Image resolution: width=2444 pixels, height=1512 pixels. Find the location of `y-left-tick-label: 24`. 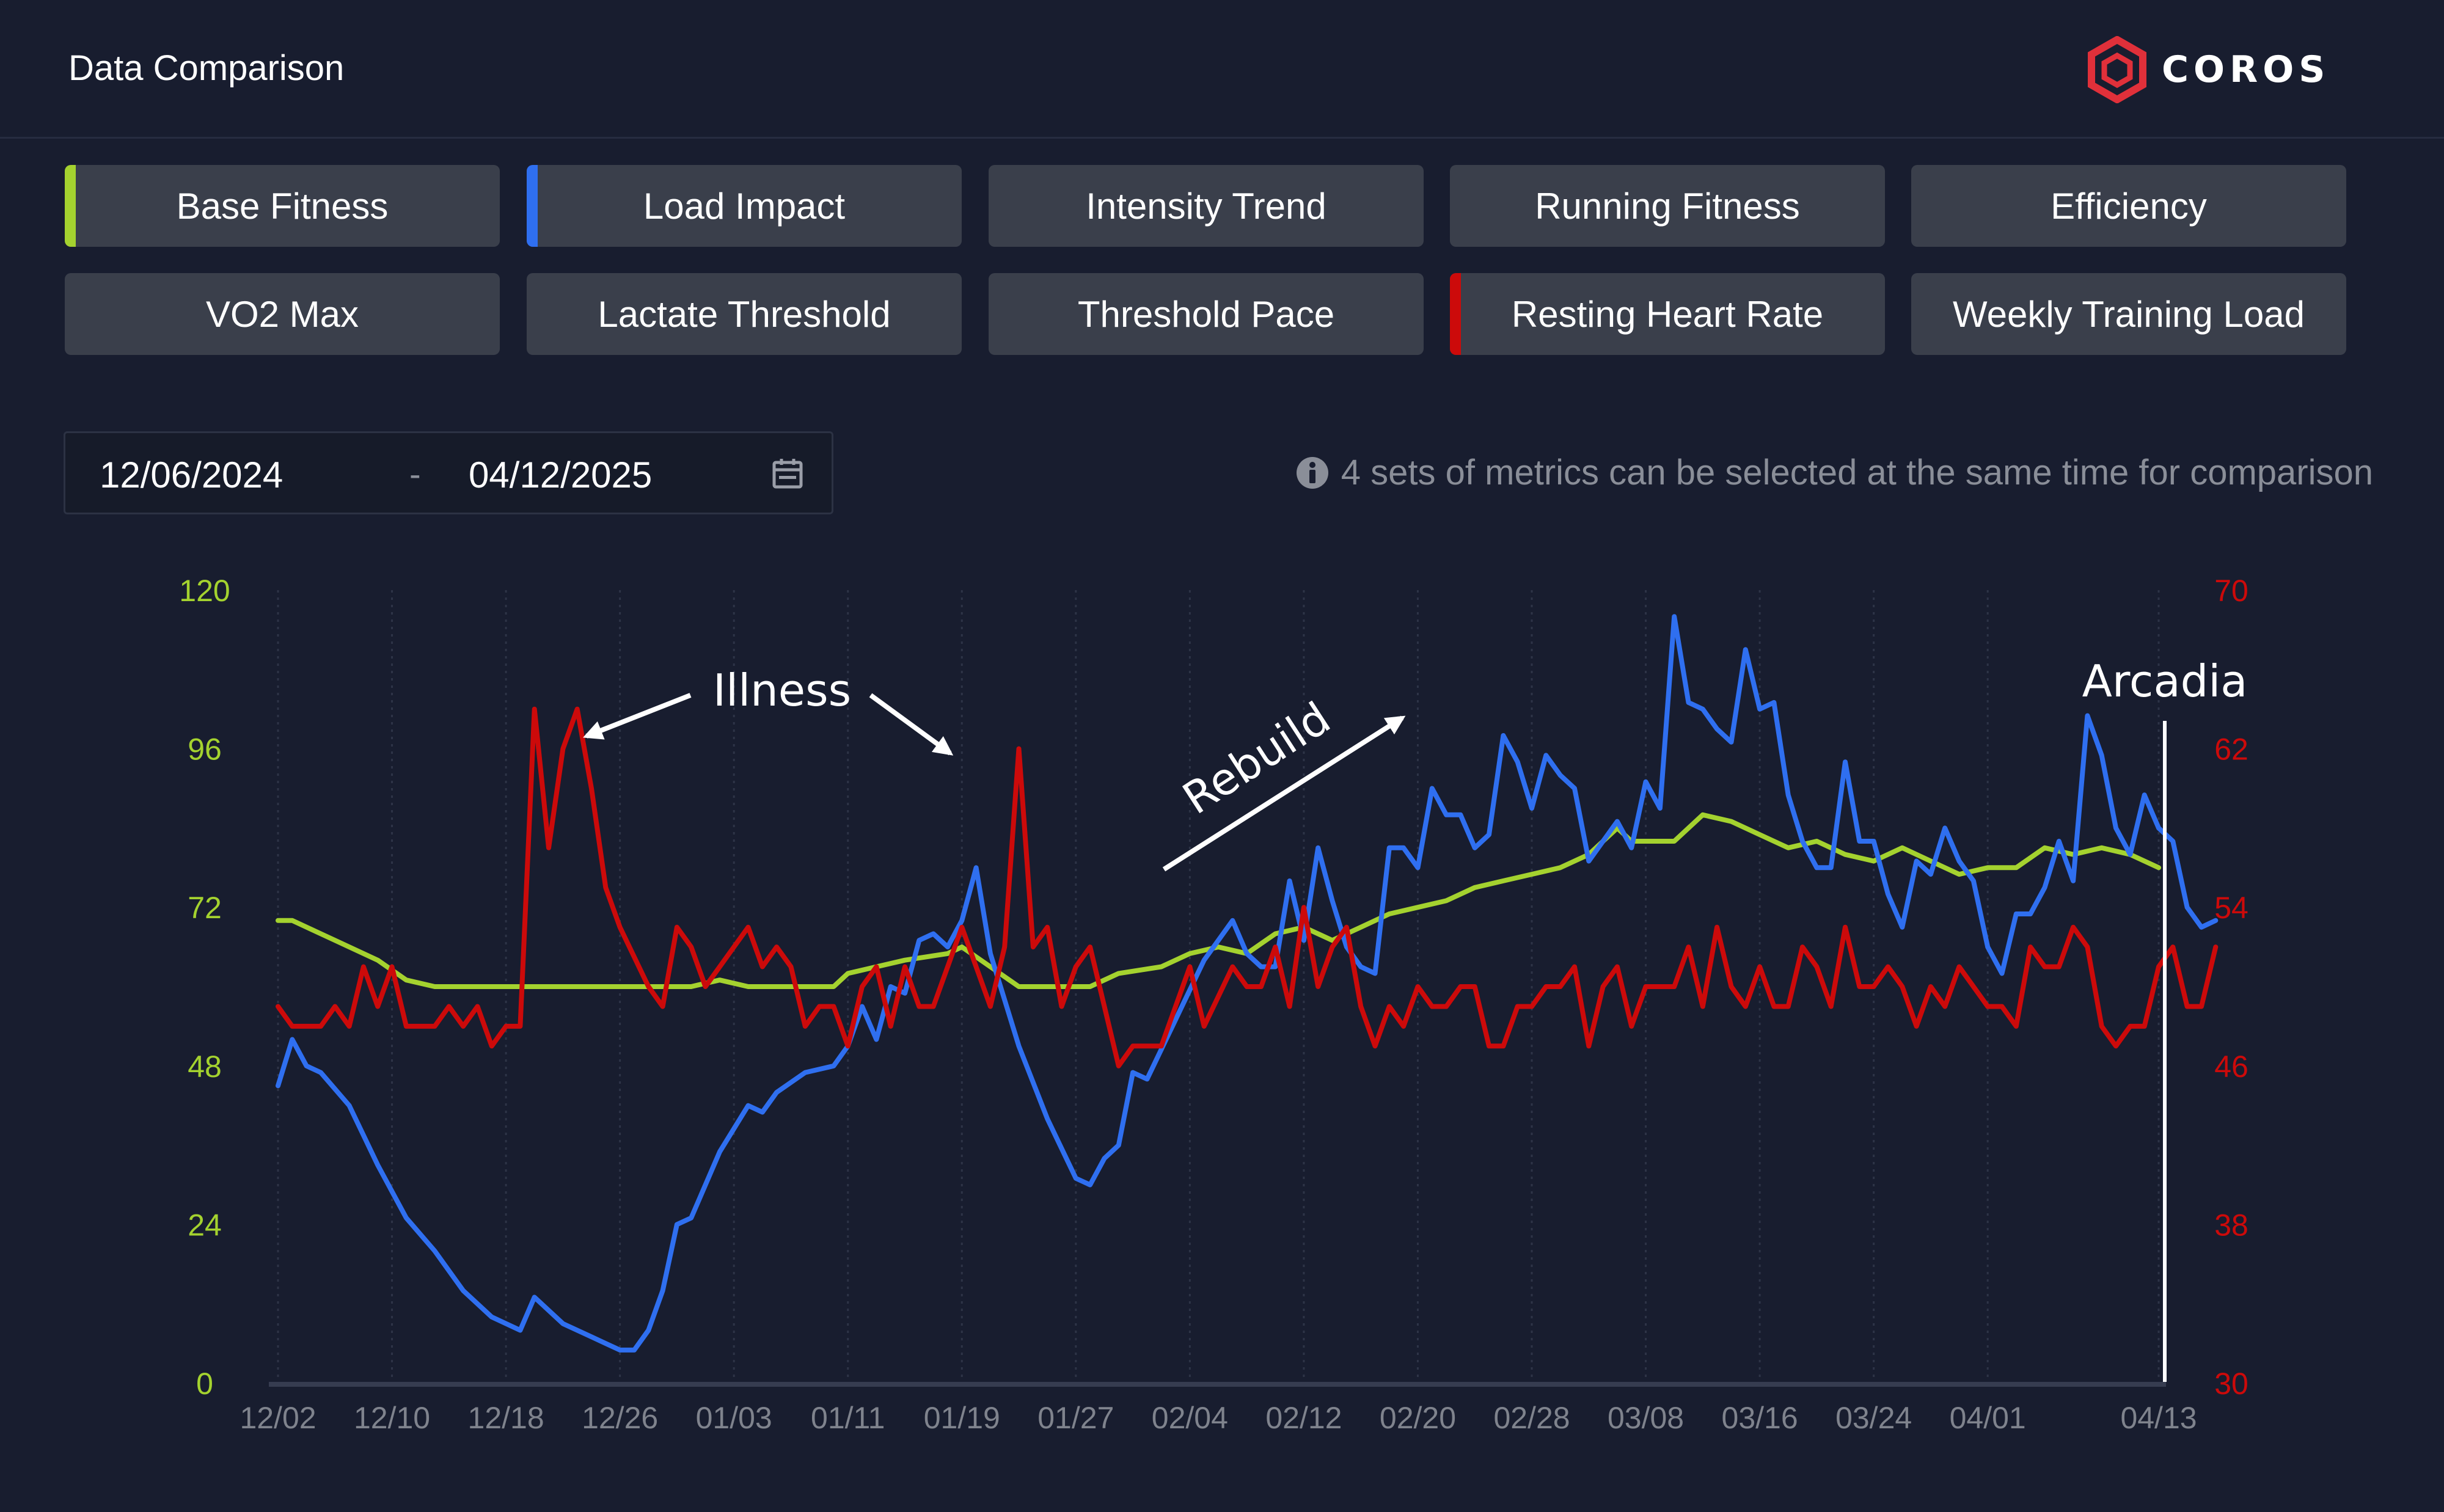

y-left-tick-label: 24 is located at coordinates (205, 1225).